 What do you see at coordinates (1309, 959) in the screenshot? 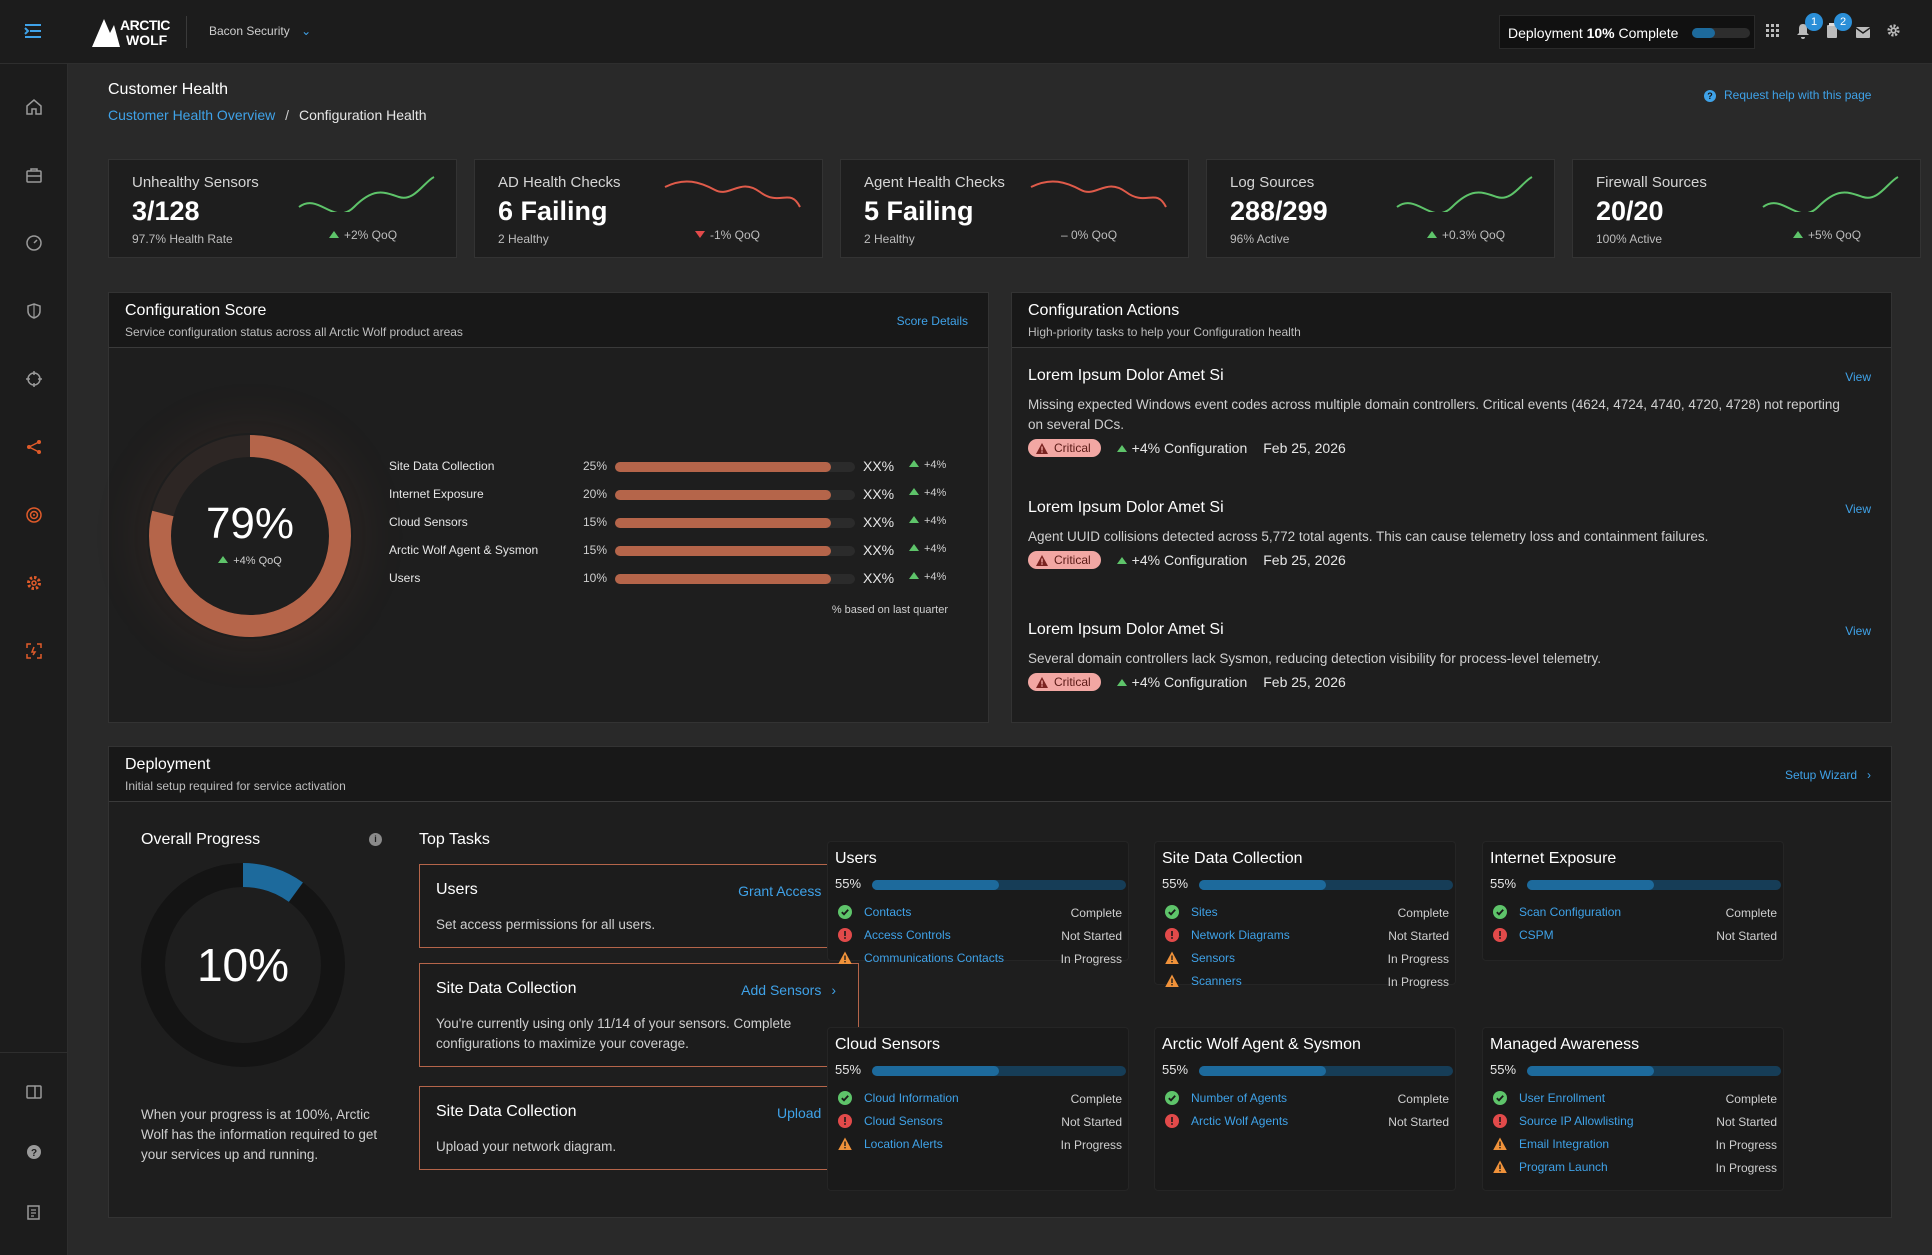
I see `group-item: Sensors In Progress` at bounding box center [1309, 959].